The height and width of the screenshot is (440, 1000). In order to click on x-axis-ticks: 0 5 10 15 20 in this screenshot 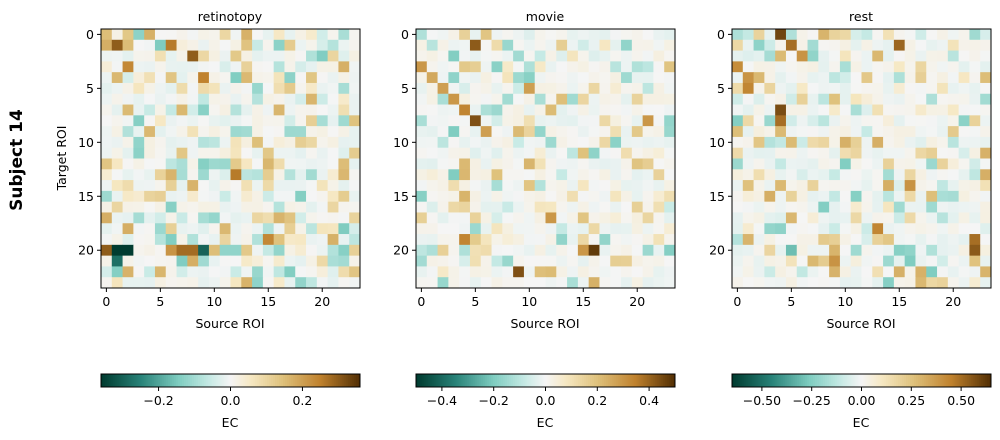, I will do `click(531, 298)`.